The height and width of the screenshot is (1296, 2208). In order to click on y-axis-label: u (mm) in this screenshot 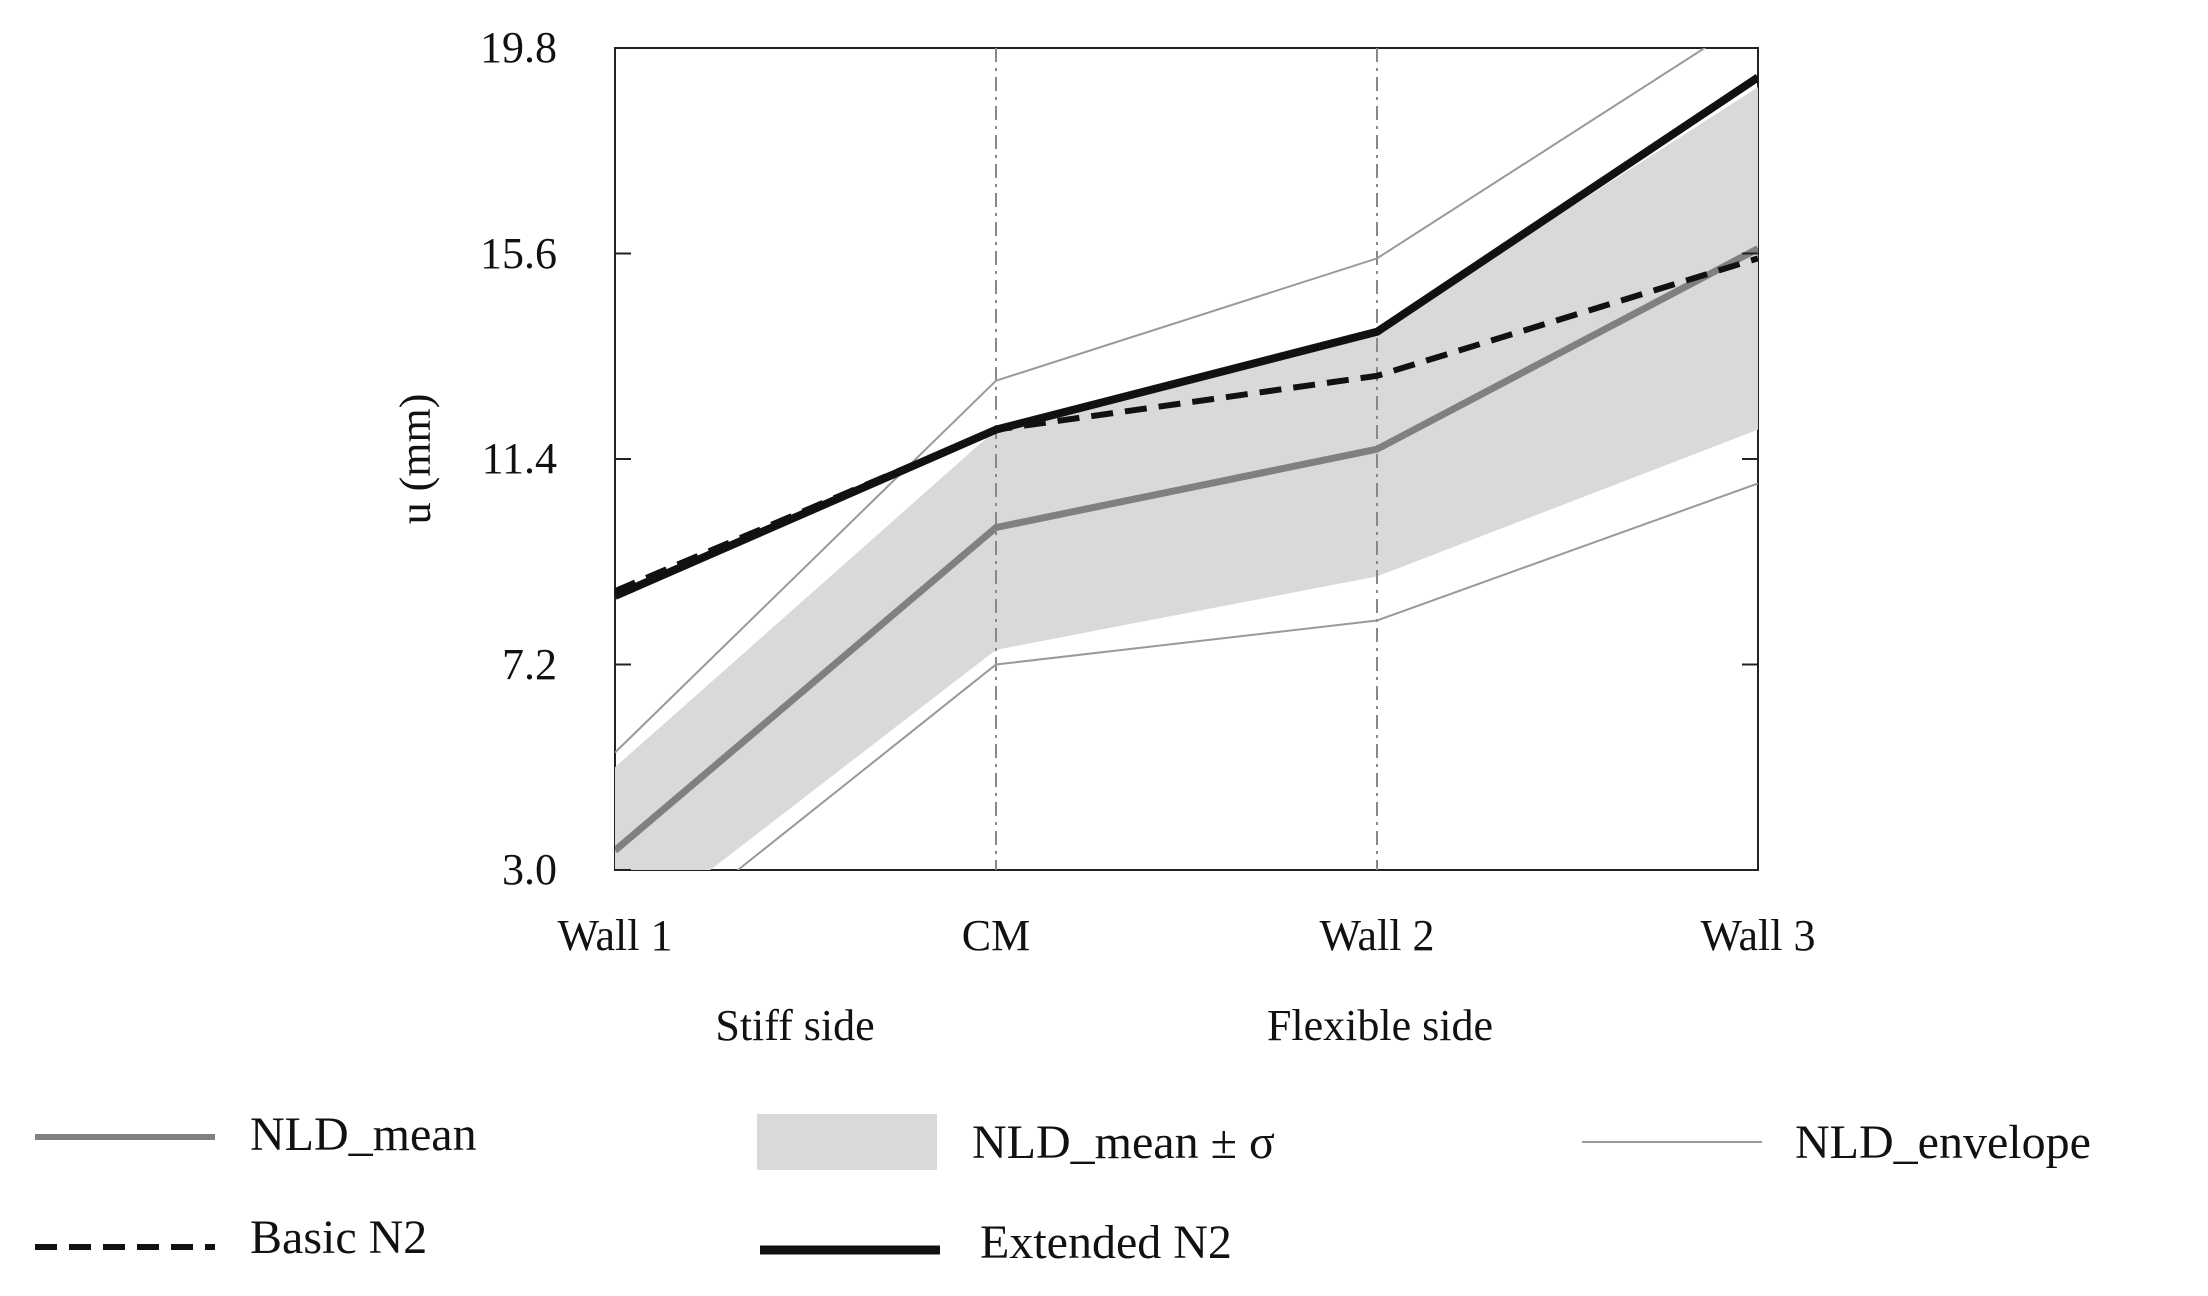, I will do `click(415, 459)`.